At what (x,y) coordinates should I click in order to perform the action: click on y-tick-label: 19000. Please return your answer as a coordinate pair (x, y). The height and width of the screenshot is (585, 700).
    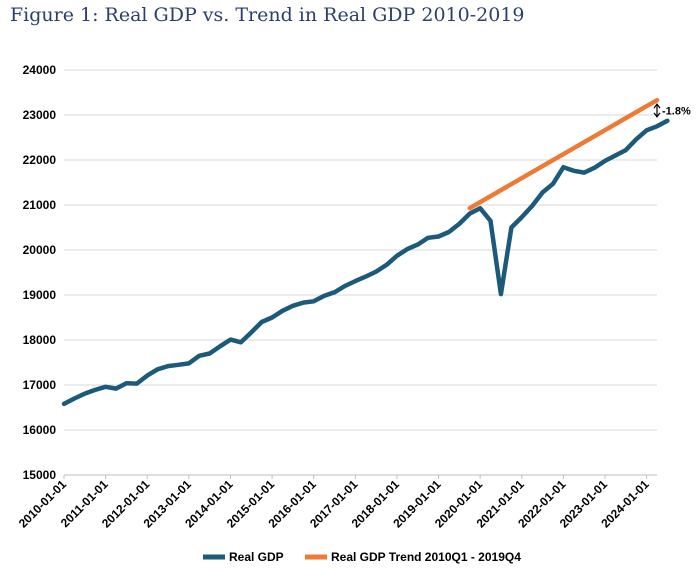
    Looking at the image, I should click on (40, 295).